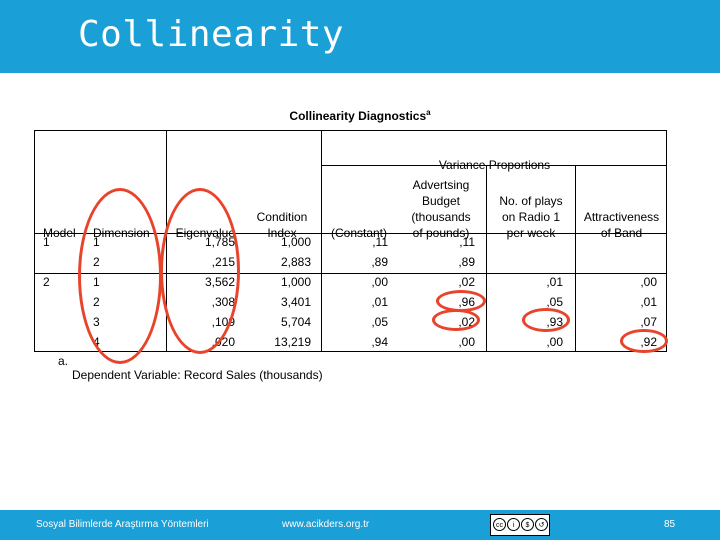  Describe the element at coordinates (295, 302) in the screenshot. I see `cell-condition-index: 3,401` at that location.